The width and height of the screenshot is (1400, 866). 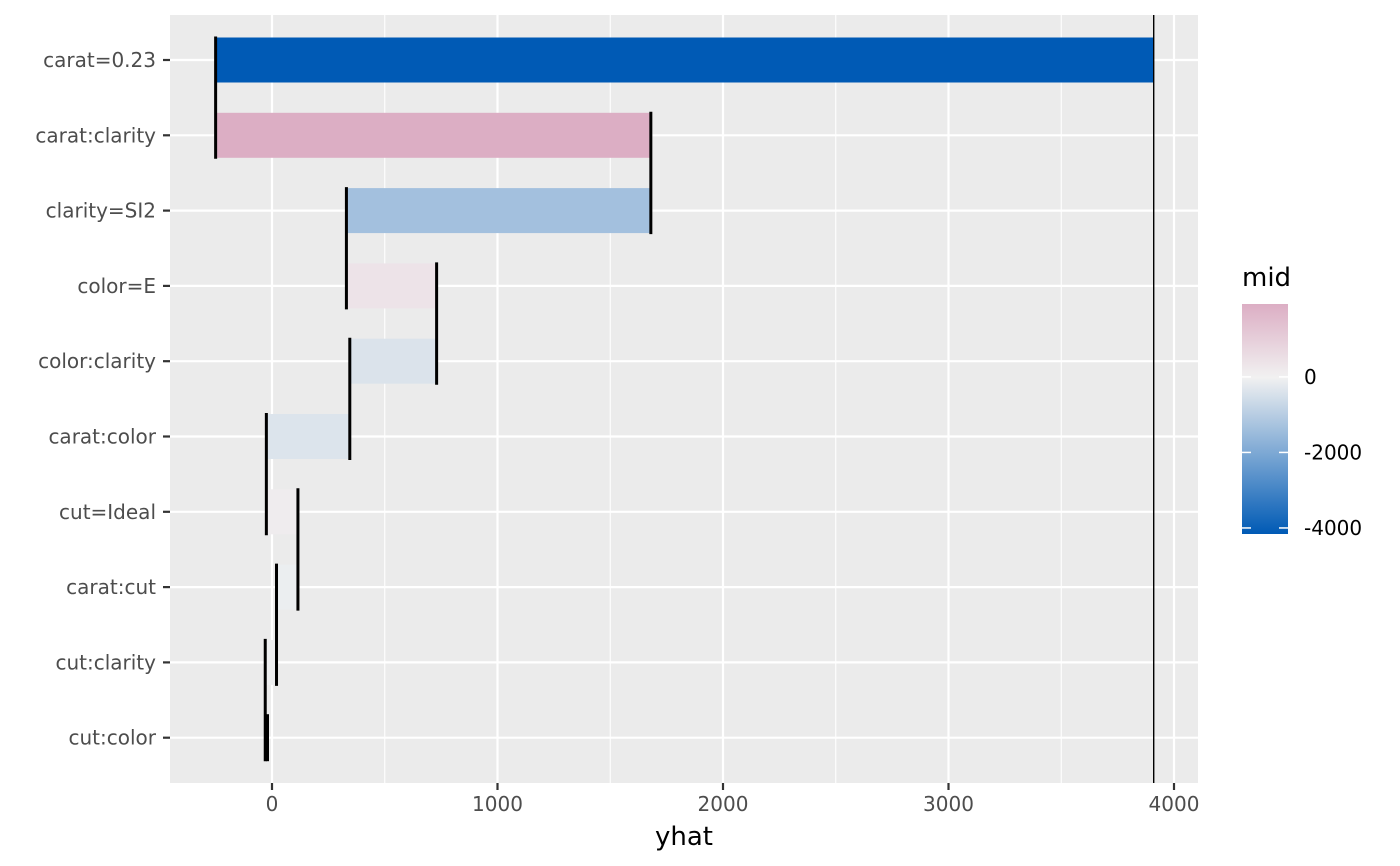 I want to click on bar-color-clarity, so click(x=393, y=361).